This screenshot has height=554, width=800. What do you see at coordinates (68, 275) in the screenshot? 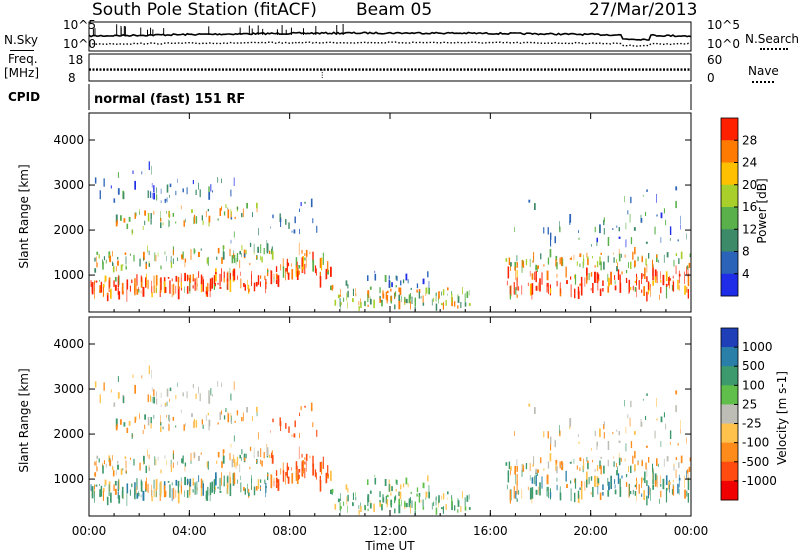
I see `power-ytick-label: 1000` at bounding box center [68, 275].